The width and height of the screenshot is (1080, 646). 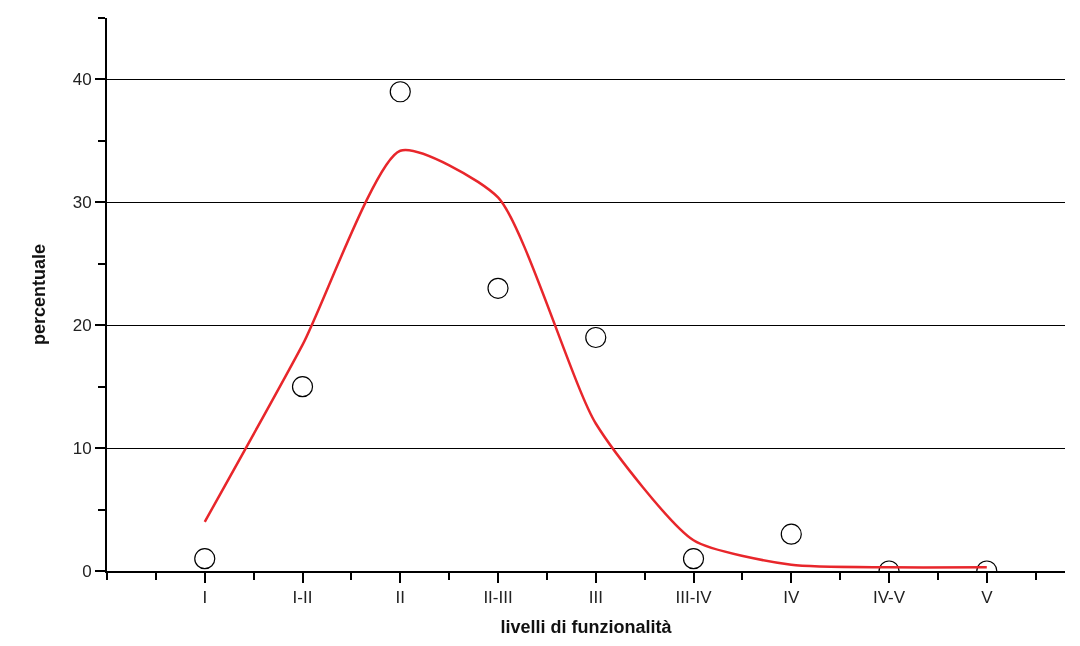 I want to click on x-tick-label: II, so click(x=400, y=598).